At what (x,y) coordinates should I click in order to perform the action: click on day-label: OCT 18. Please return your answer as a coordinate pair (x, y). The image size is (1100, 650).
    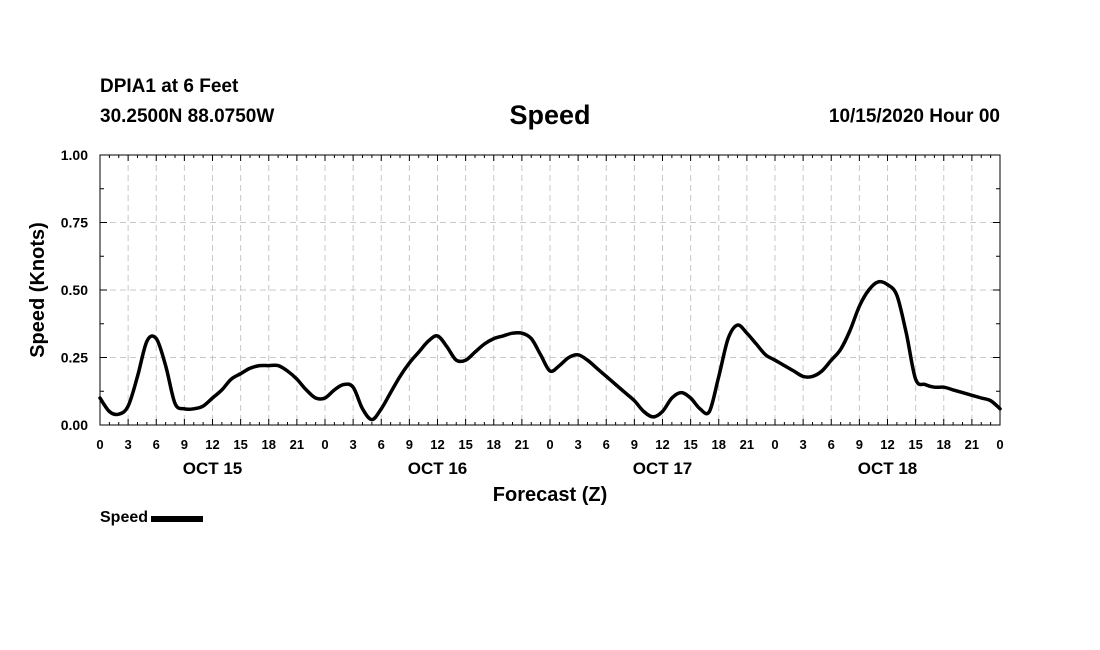
    Looking at the image, I should click on (888, 468).